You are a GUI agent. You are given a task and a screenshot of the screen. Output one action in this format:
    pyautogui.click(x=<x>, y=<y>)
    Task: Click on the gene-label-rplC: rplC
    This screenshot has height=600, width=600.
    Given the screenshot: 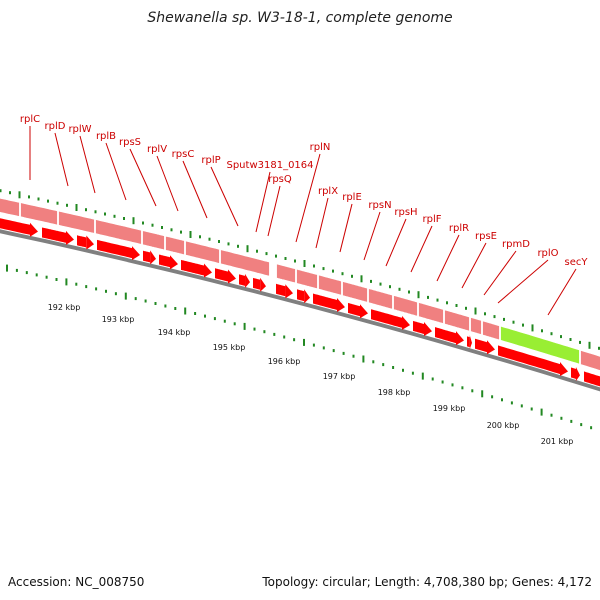 What is the action you would take?
    pyautogui.click(x=30, y=119)
    